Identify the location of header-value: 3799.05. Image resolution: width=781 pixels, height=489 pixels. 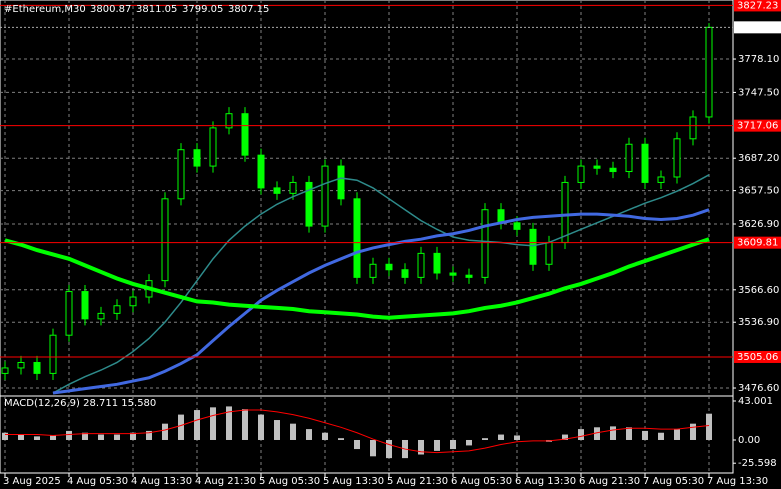
(202, 9).